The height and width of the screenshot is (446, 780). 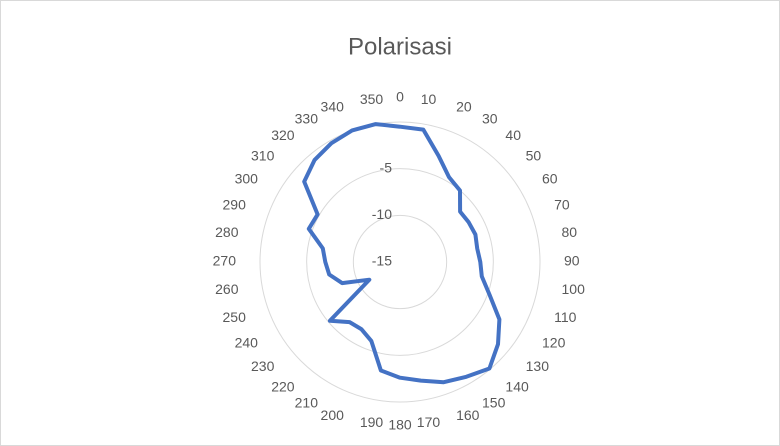 I want to click on category-label: 310, so click(x=263, y=155).